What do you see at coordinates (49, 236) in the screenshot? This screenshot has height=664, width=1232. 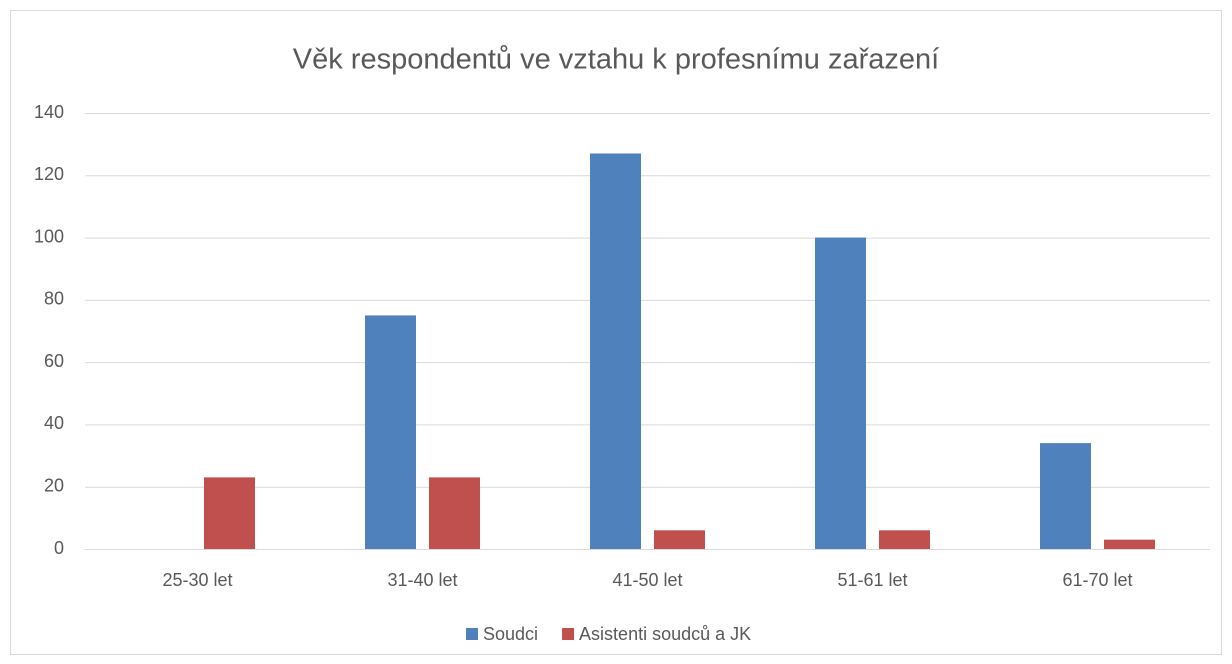 I see `y-tick-label: 100` at bounding box center [49, 236].